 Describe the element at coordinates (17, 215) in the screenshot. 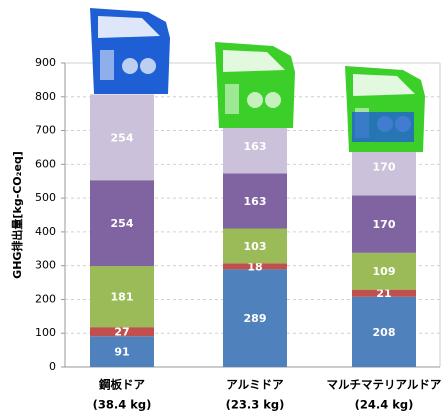

I see `y-axis-label: GHG排出量[kg-CO₂eq]` at that location.